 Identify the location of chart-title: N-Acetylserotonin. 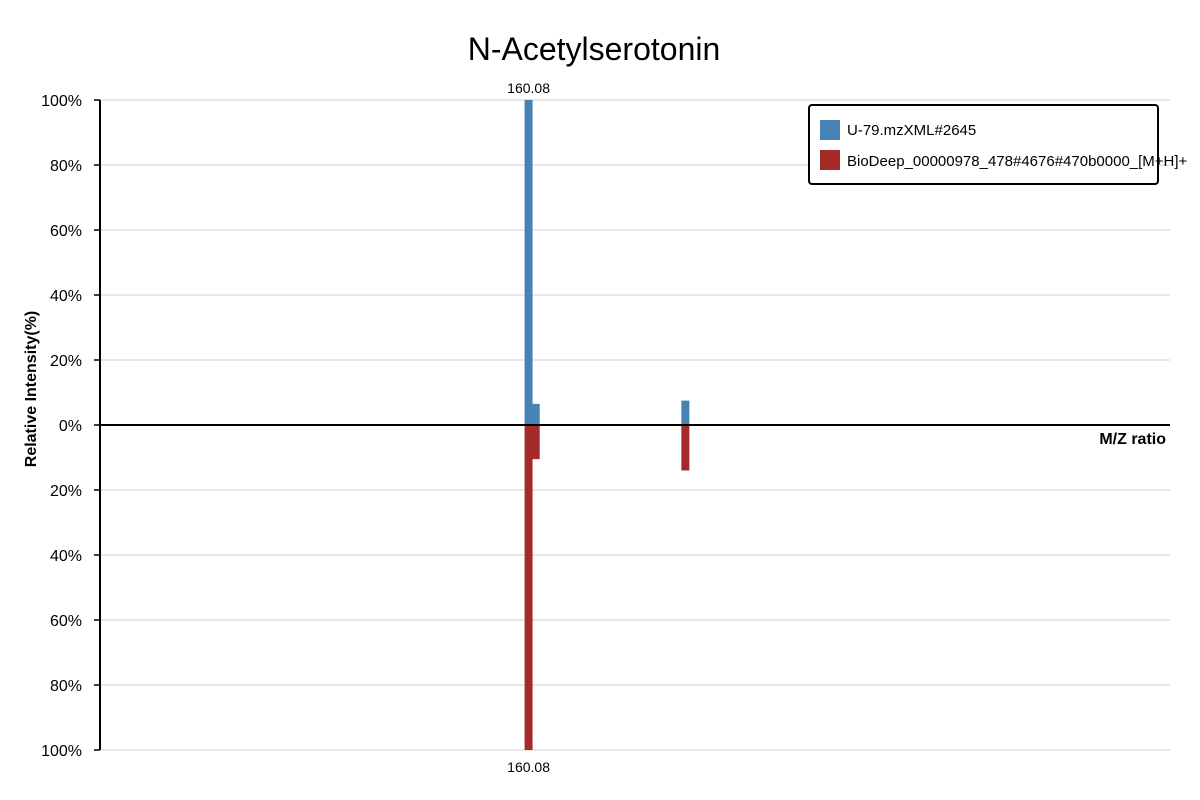
(594, 49).